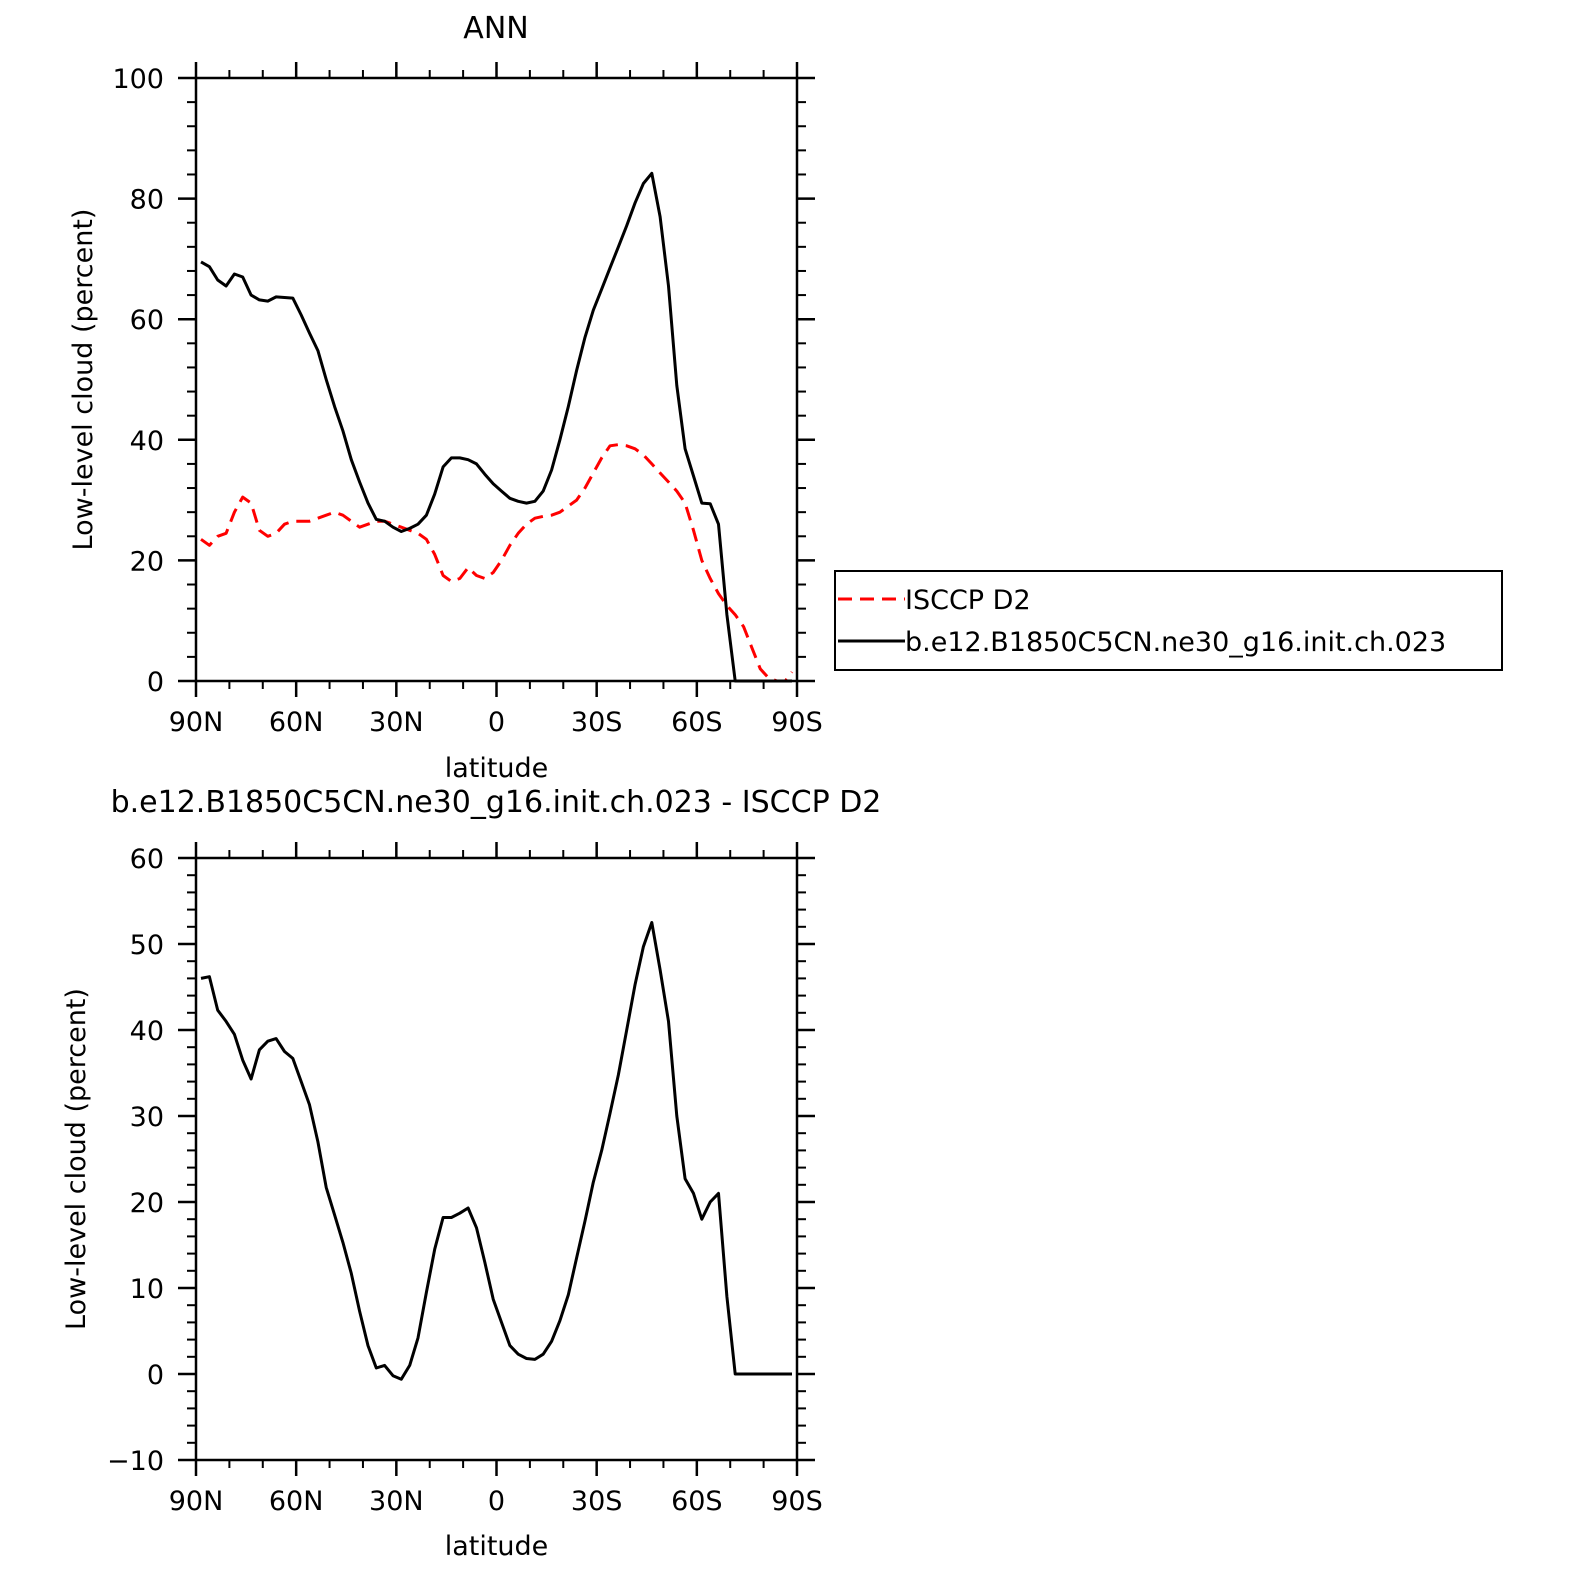 The image size is (1569, 1569). I want to click on legend-label: b.e12.B1850C5CN.ne30_g16.init.ch.023, so click(1175, 642).